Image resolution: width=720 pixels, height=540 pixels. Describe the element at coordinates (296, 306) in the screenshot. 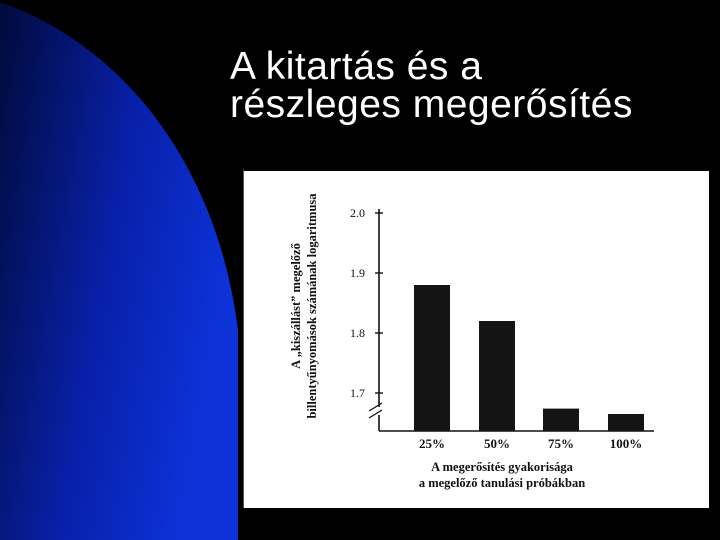

I see `y-axis-label-line-1: A „kiszállást” megelőző` at that location.